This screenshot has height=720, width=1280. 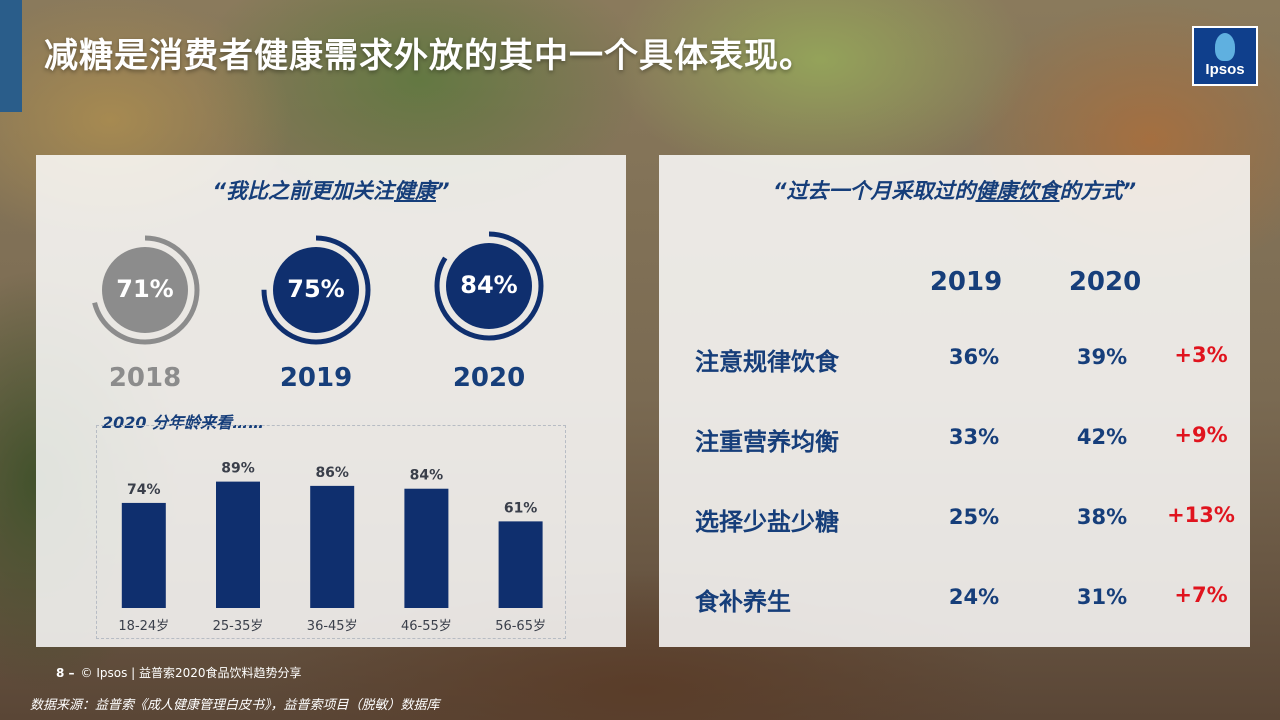 What do you see at coordinates (415, 191) in the screenshot?
I see `heading-emphasis: 健康` at bounding box center [415, 191].